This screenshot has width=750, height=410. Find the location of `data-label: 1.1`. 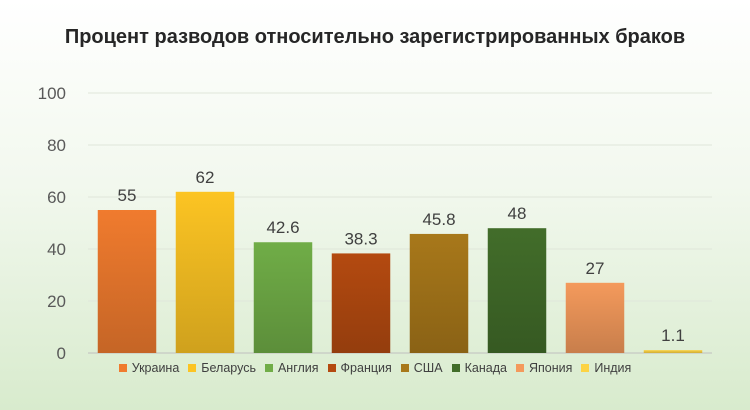

data-label: 1.1 is located at coordinates (673, 335).